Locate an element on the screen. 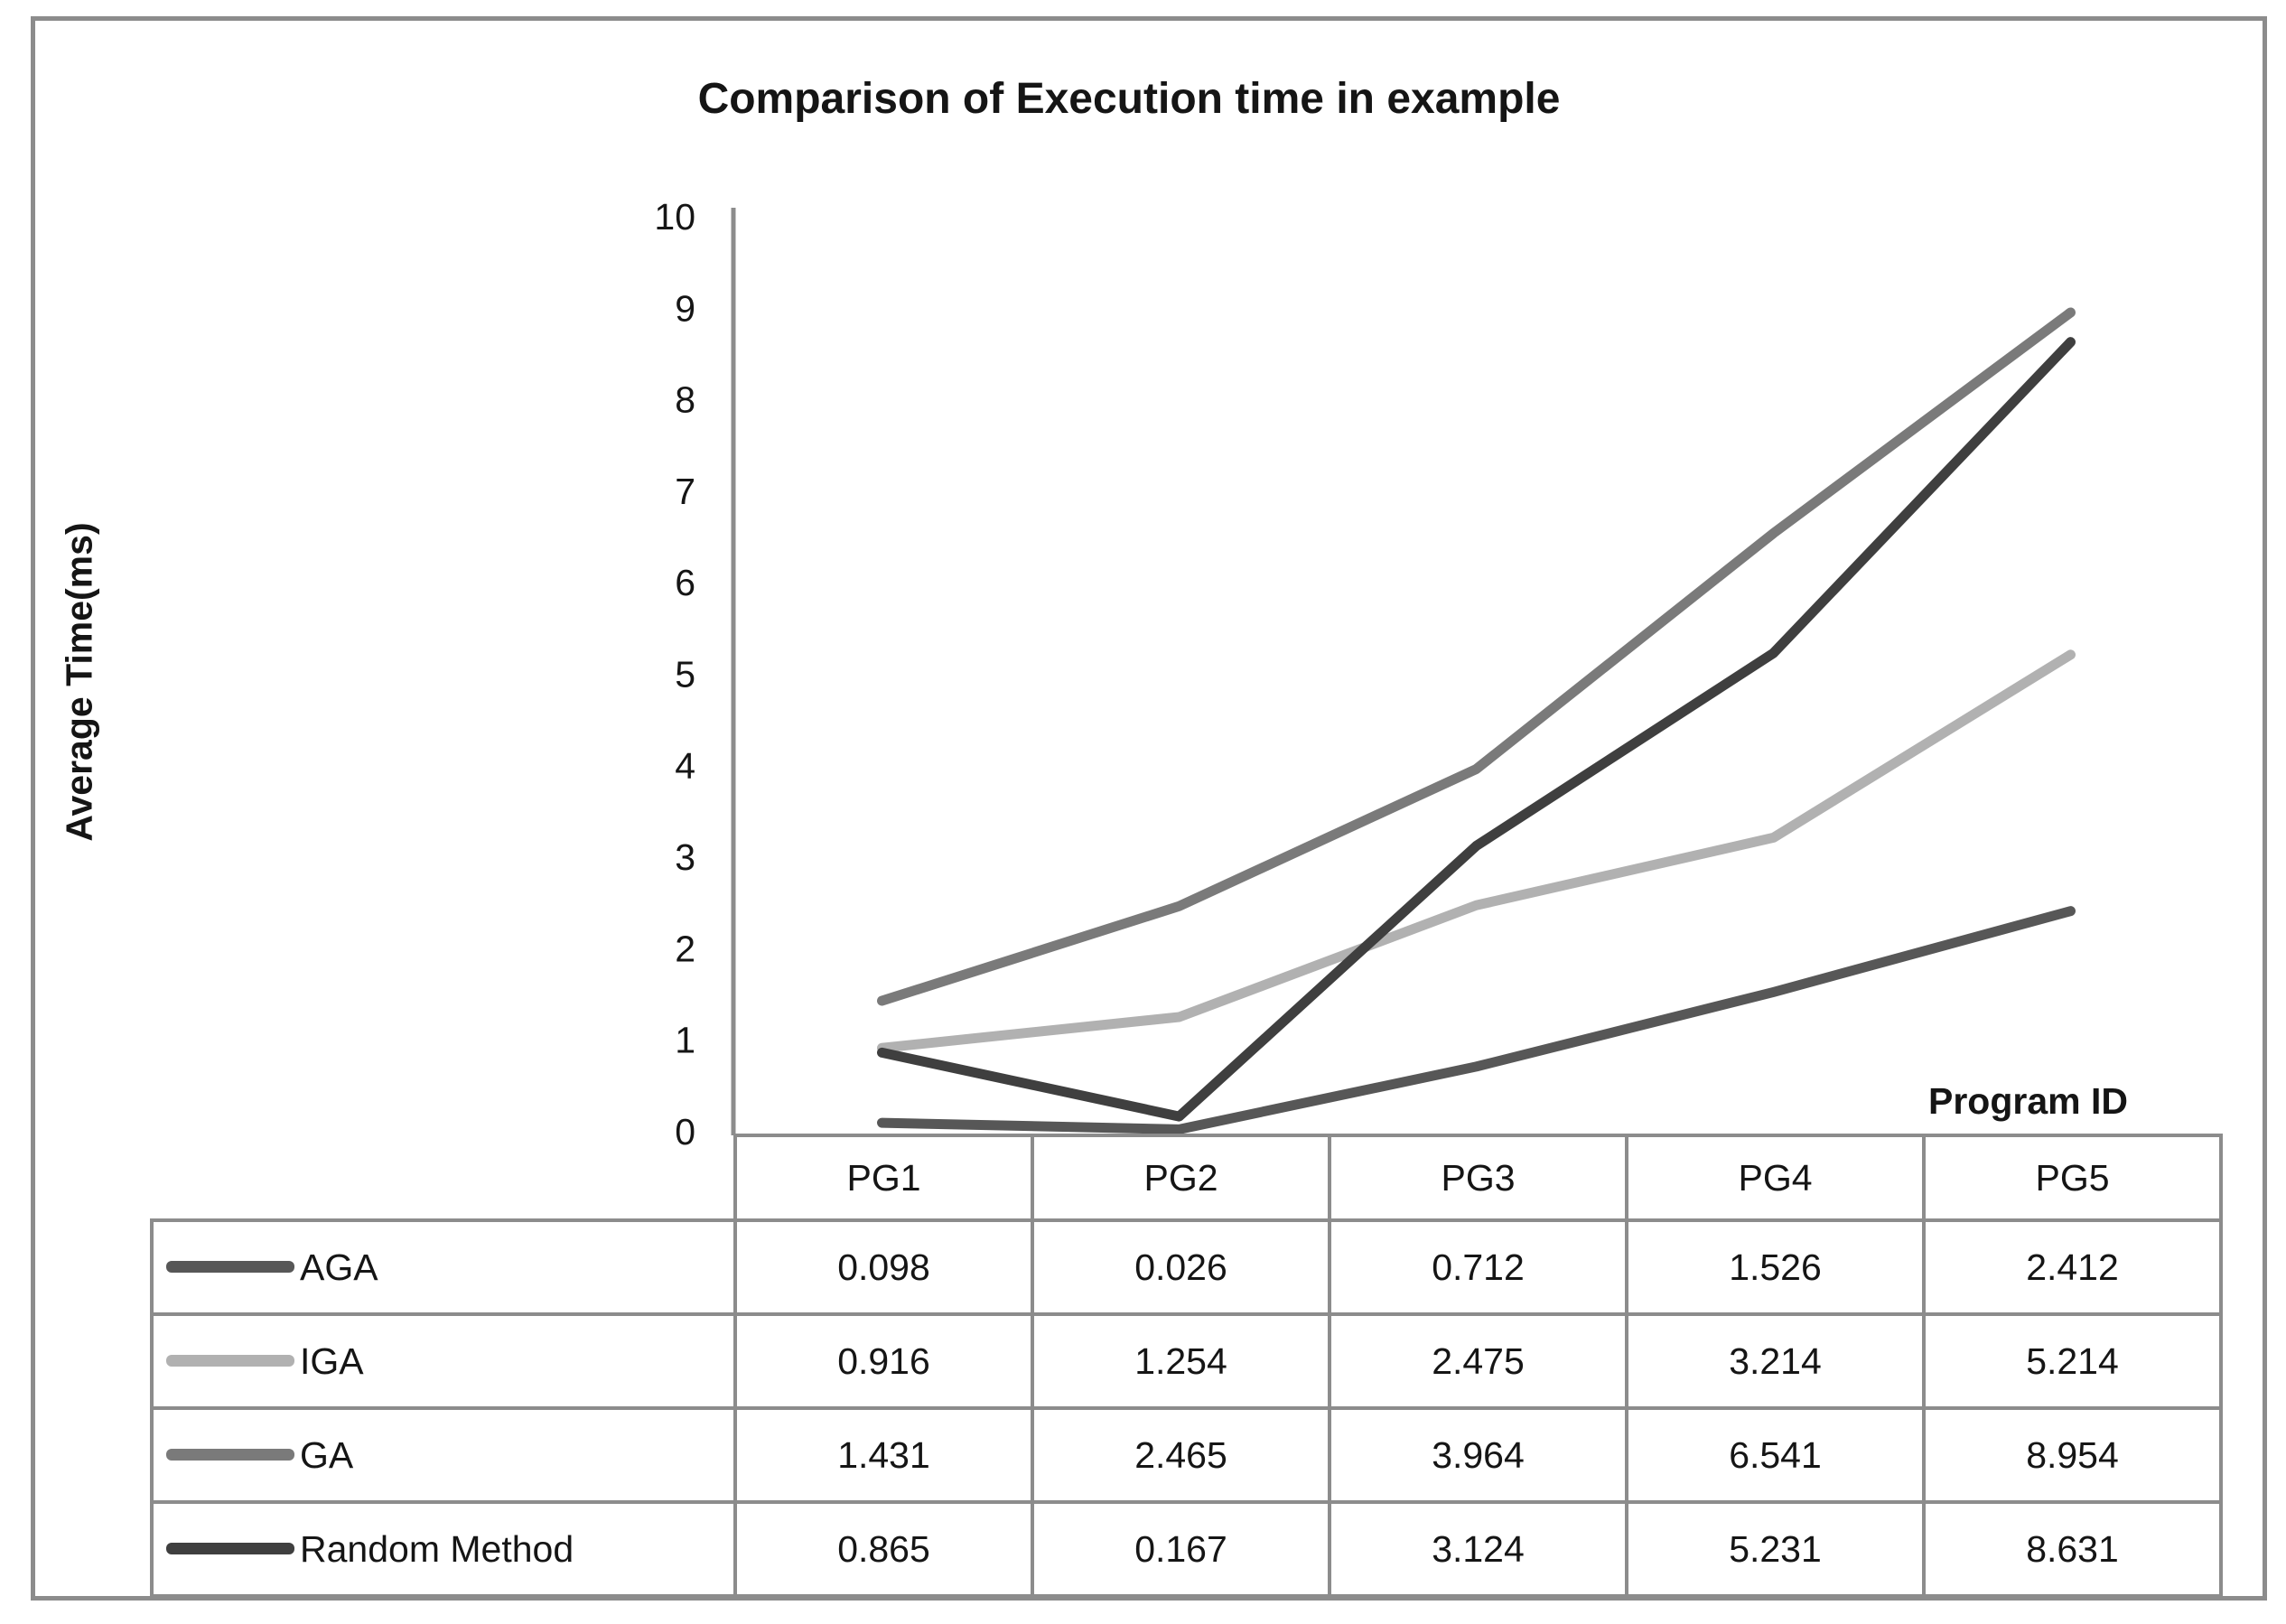  legend-item: Random Method is located at coordinates (444, 1549).